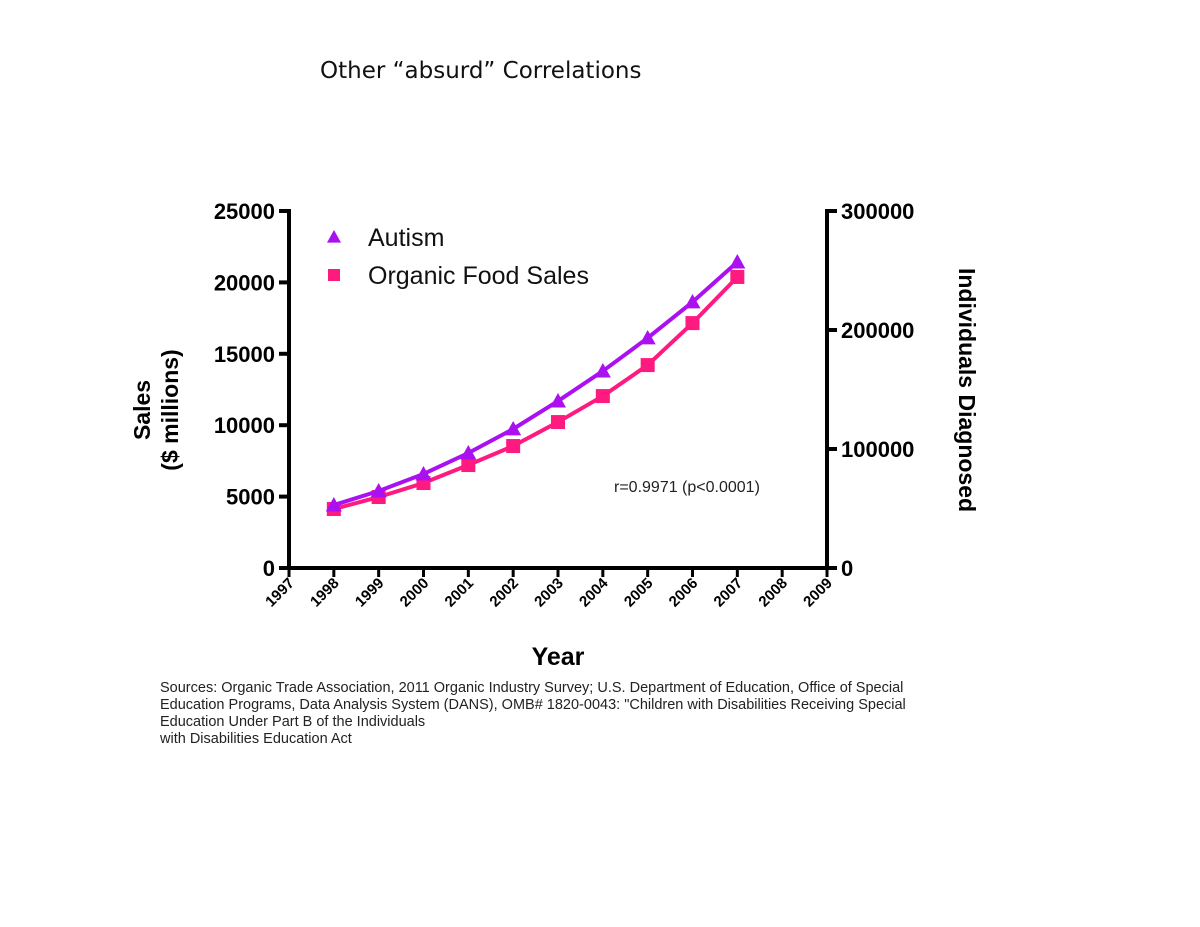 The width and height of the screenshot is (1200, 927). I want to click on x-tick-label: 2000, so click(415, 593).